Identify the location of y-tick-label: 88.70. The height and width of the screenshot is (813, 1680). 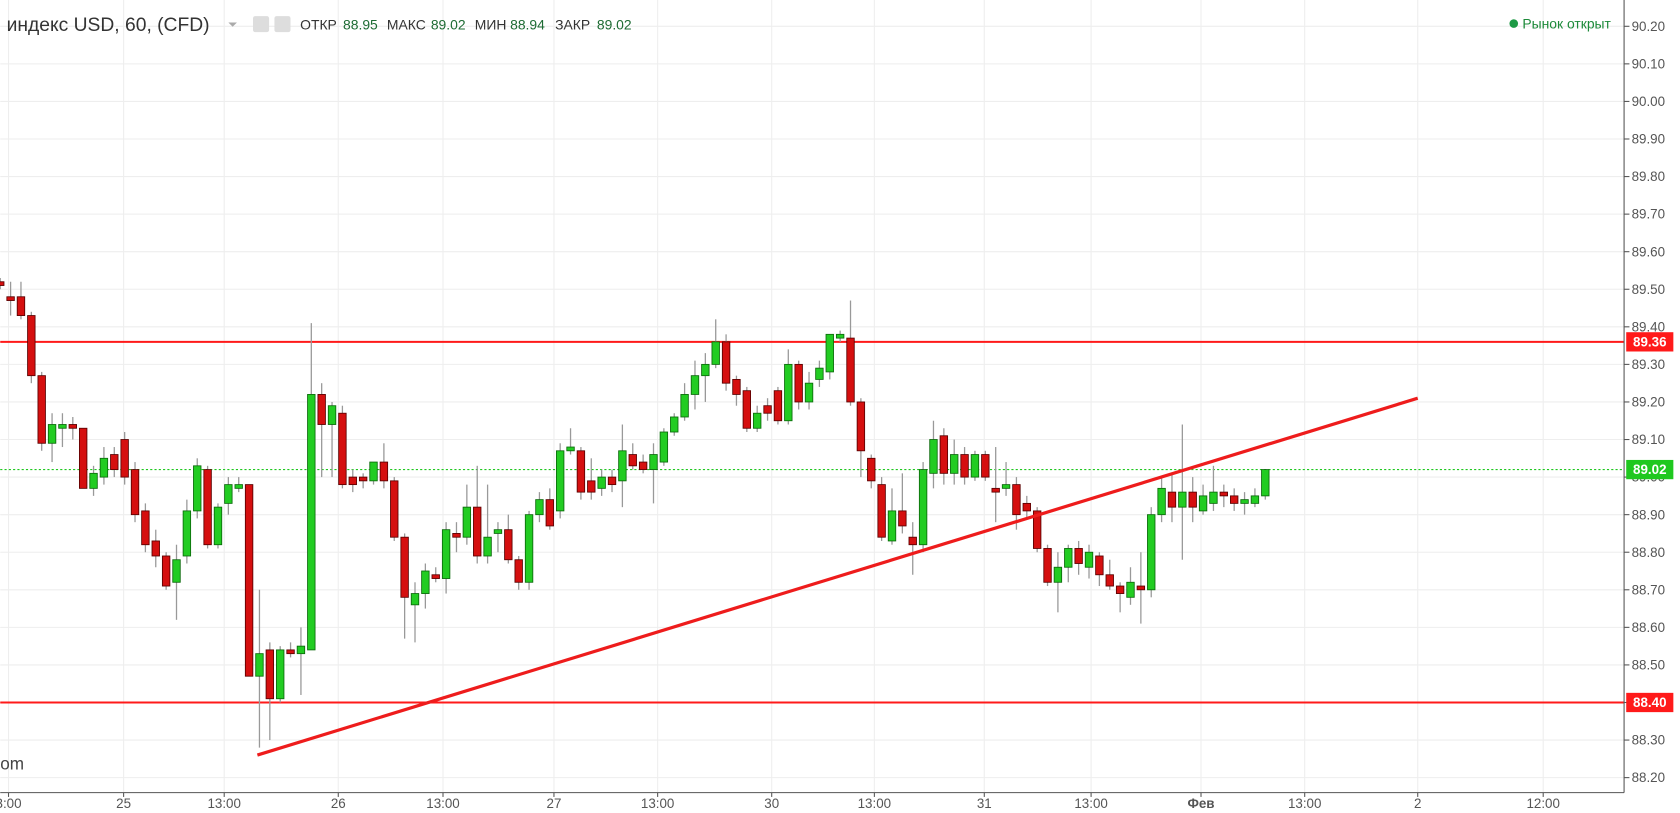
(1648, 589).